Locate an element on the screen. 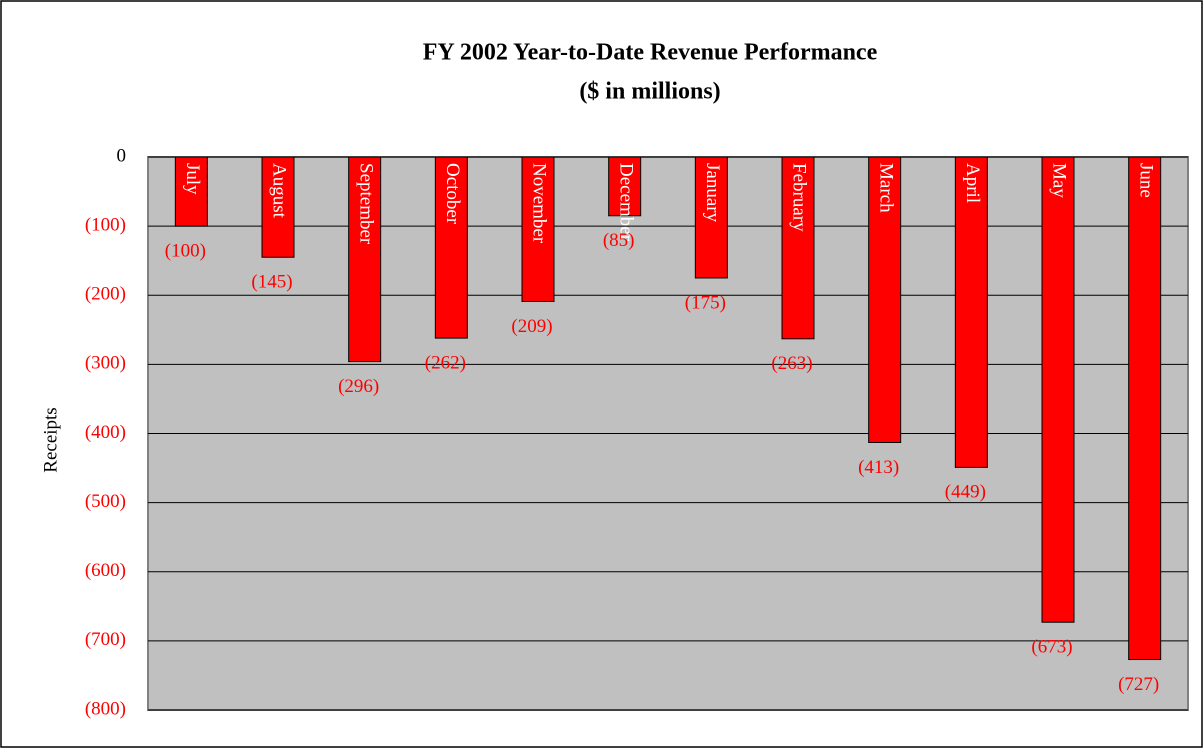  x-tick-label: May is located at coordinates (1059, 180).